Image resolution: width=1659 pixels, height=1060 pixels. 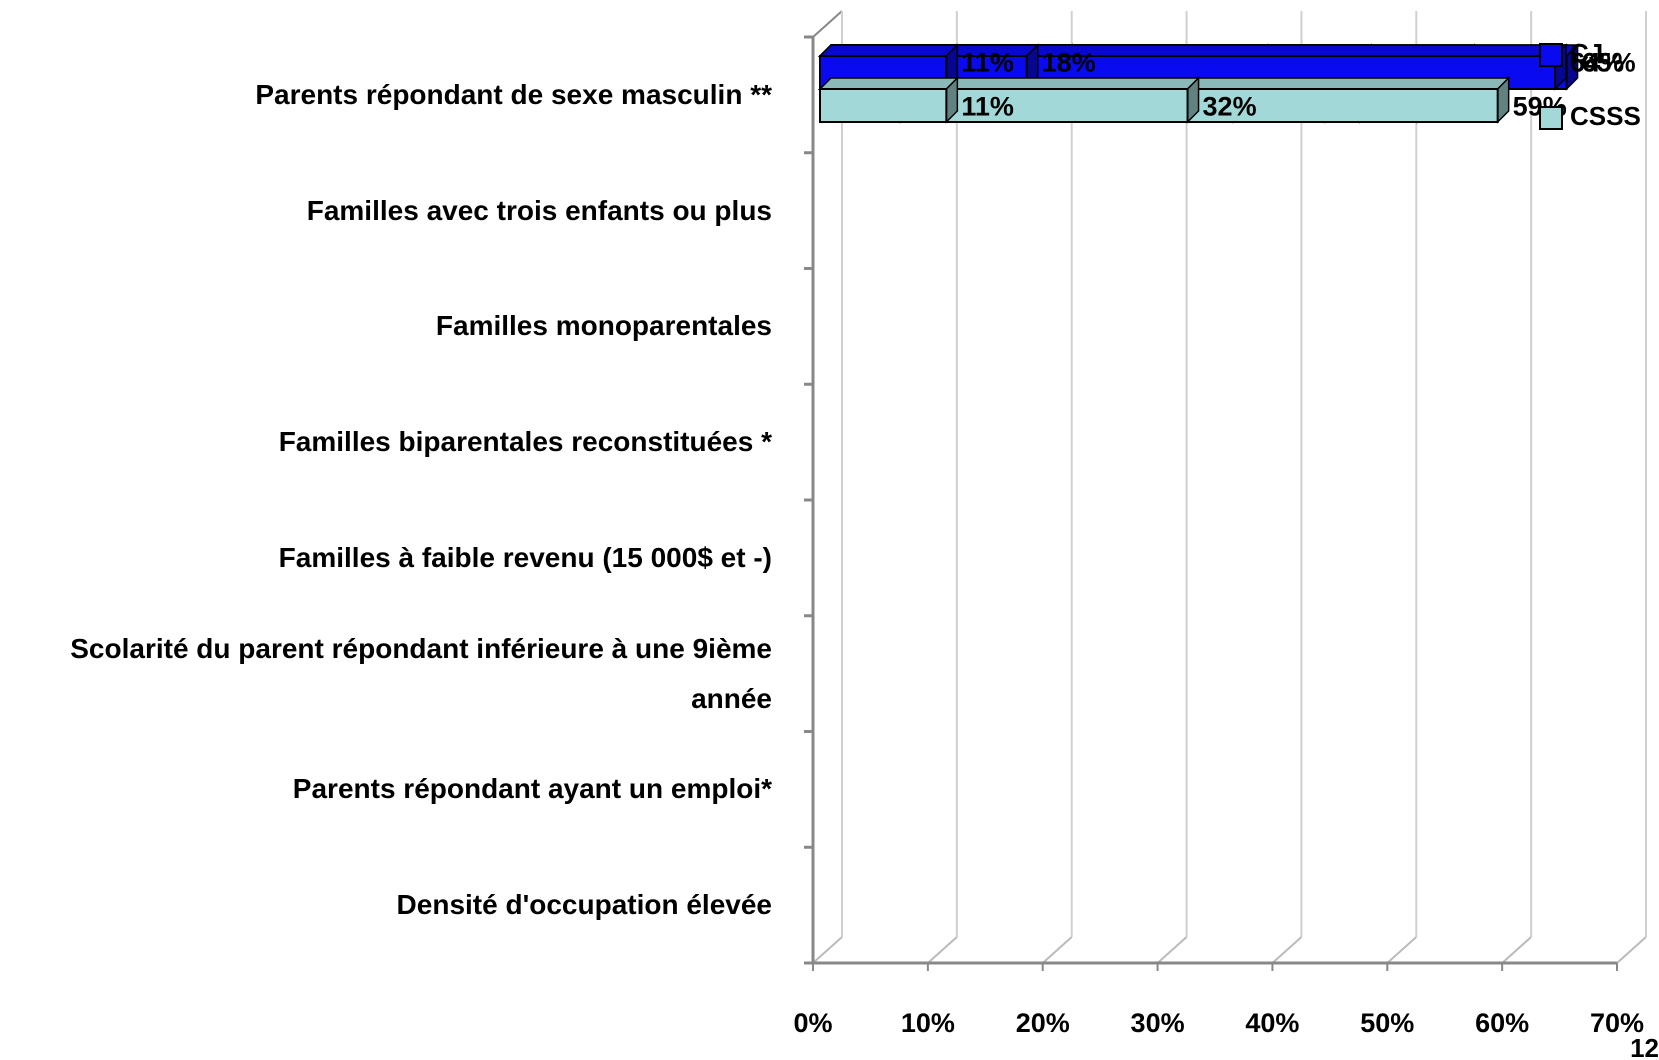 I want to click on x-tick-label: 40%, so click(x=1272, y=1023).